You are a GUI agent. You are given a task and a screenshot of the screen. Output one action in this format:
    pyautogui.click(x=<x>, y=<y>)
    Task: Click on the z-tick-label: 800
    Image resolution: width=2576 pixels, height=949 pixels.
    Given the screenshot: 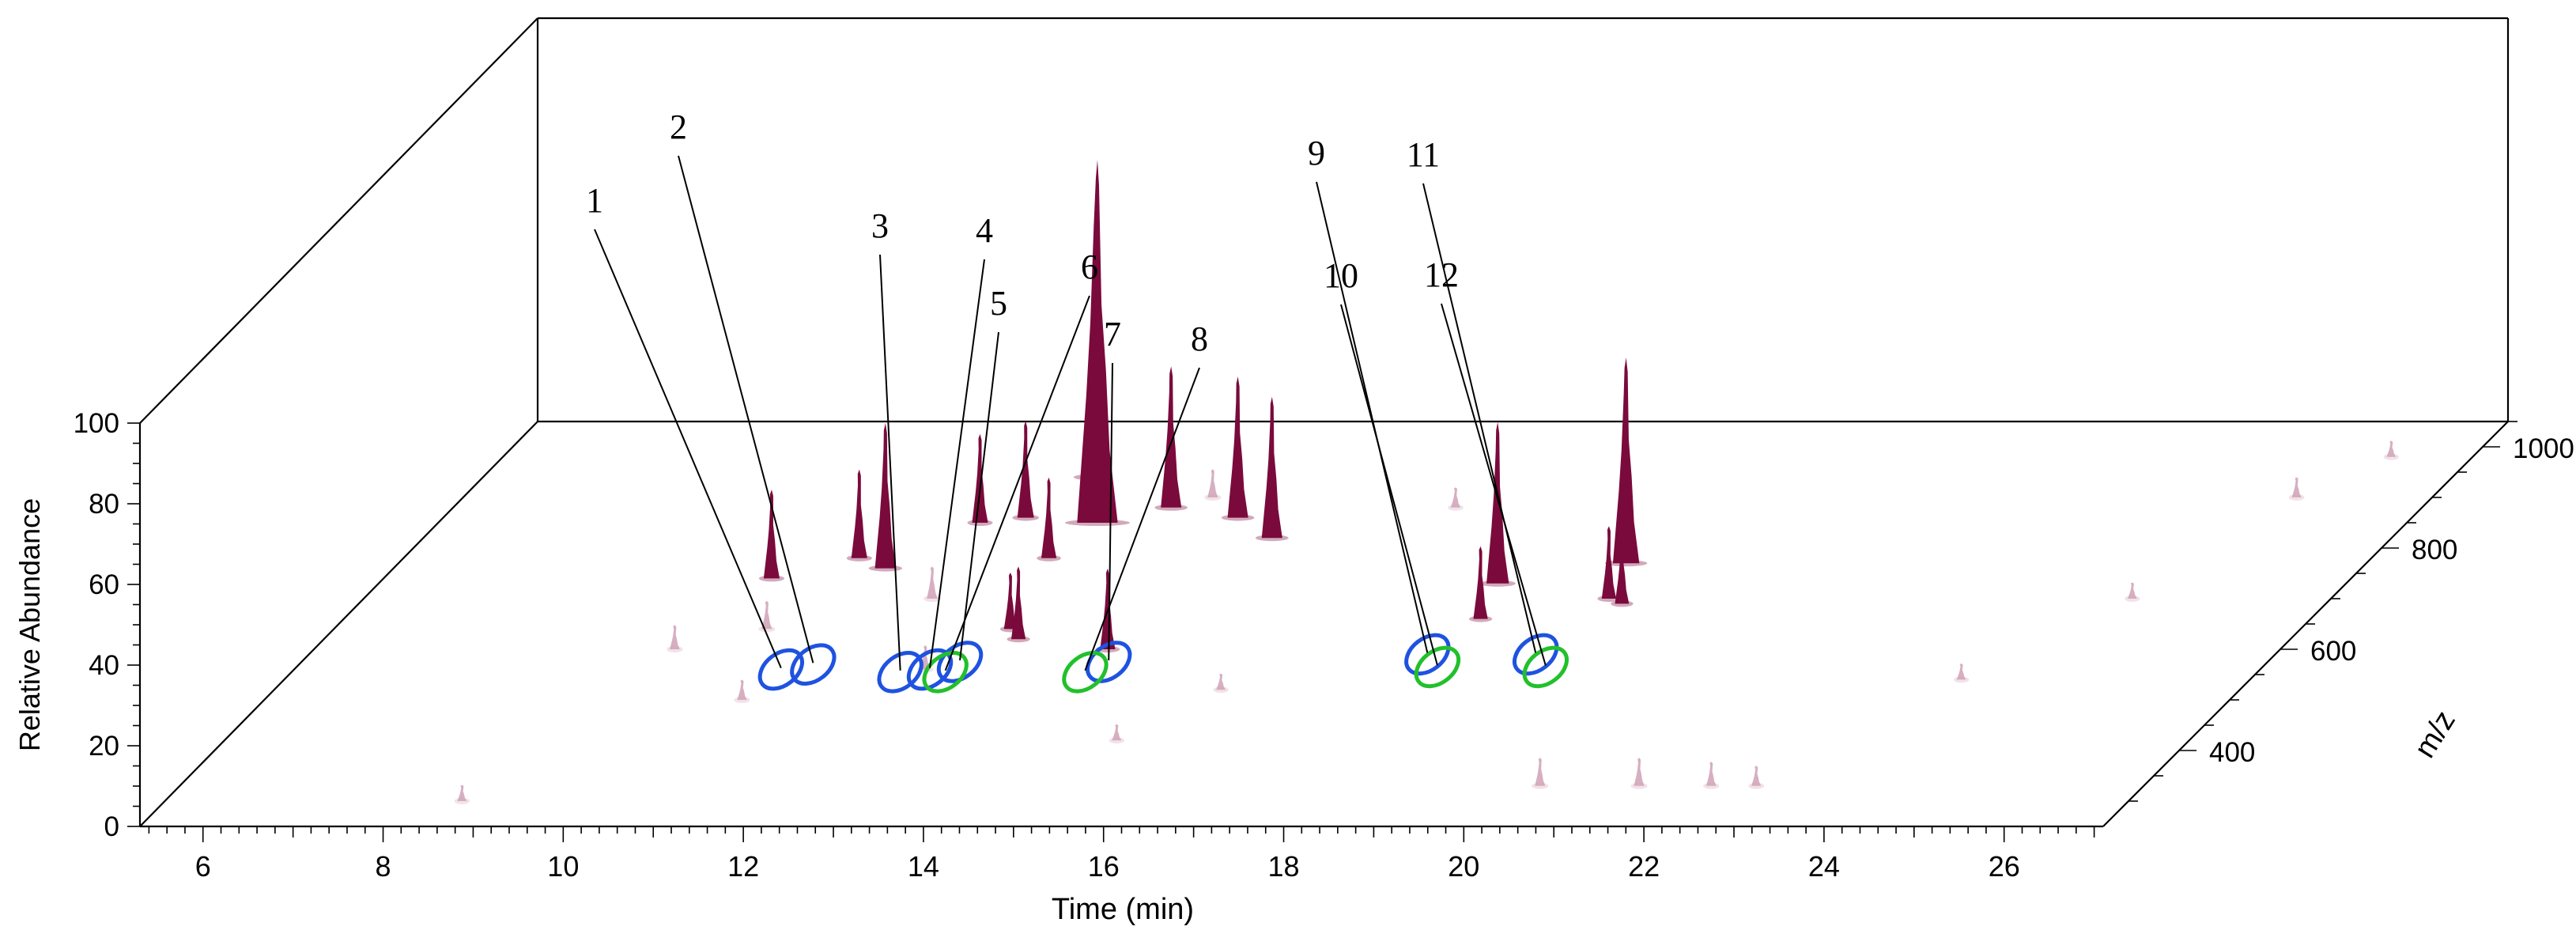 What is the action you would take?
    pyautogui.click(x=2434, y=550)
    